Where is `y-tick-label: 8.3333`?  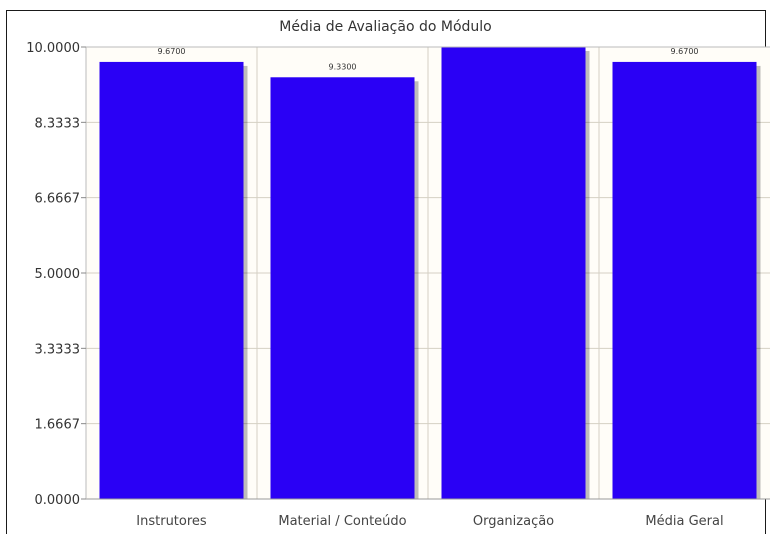
y-tick-label: 8.3333 is located at coordinates (58, 123).